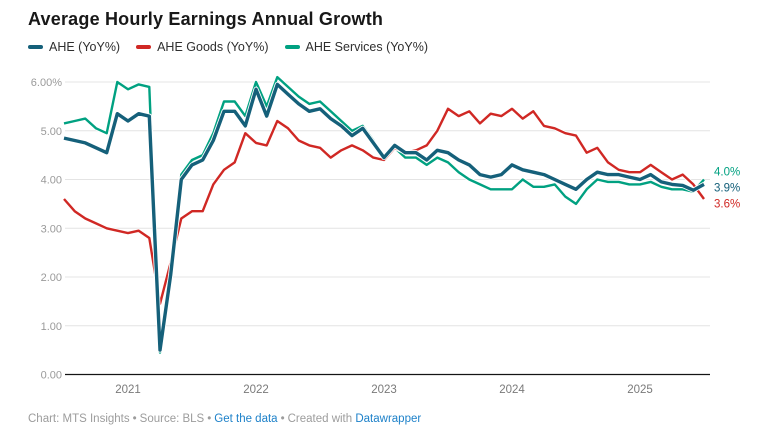 The width and height of the screenshot is (757, 441). I want to click on y-tick-label: 2.00, so click(51, 278).